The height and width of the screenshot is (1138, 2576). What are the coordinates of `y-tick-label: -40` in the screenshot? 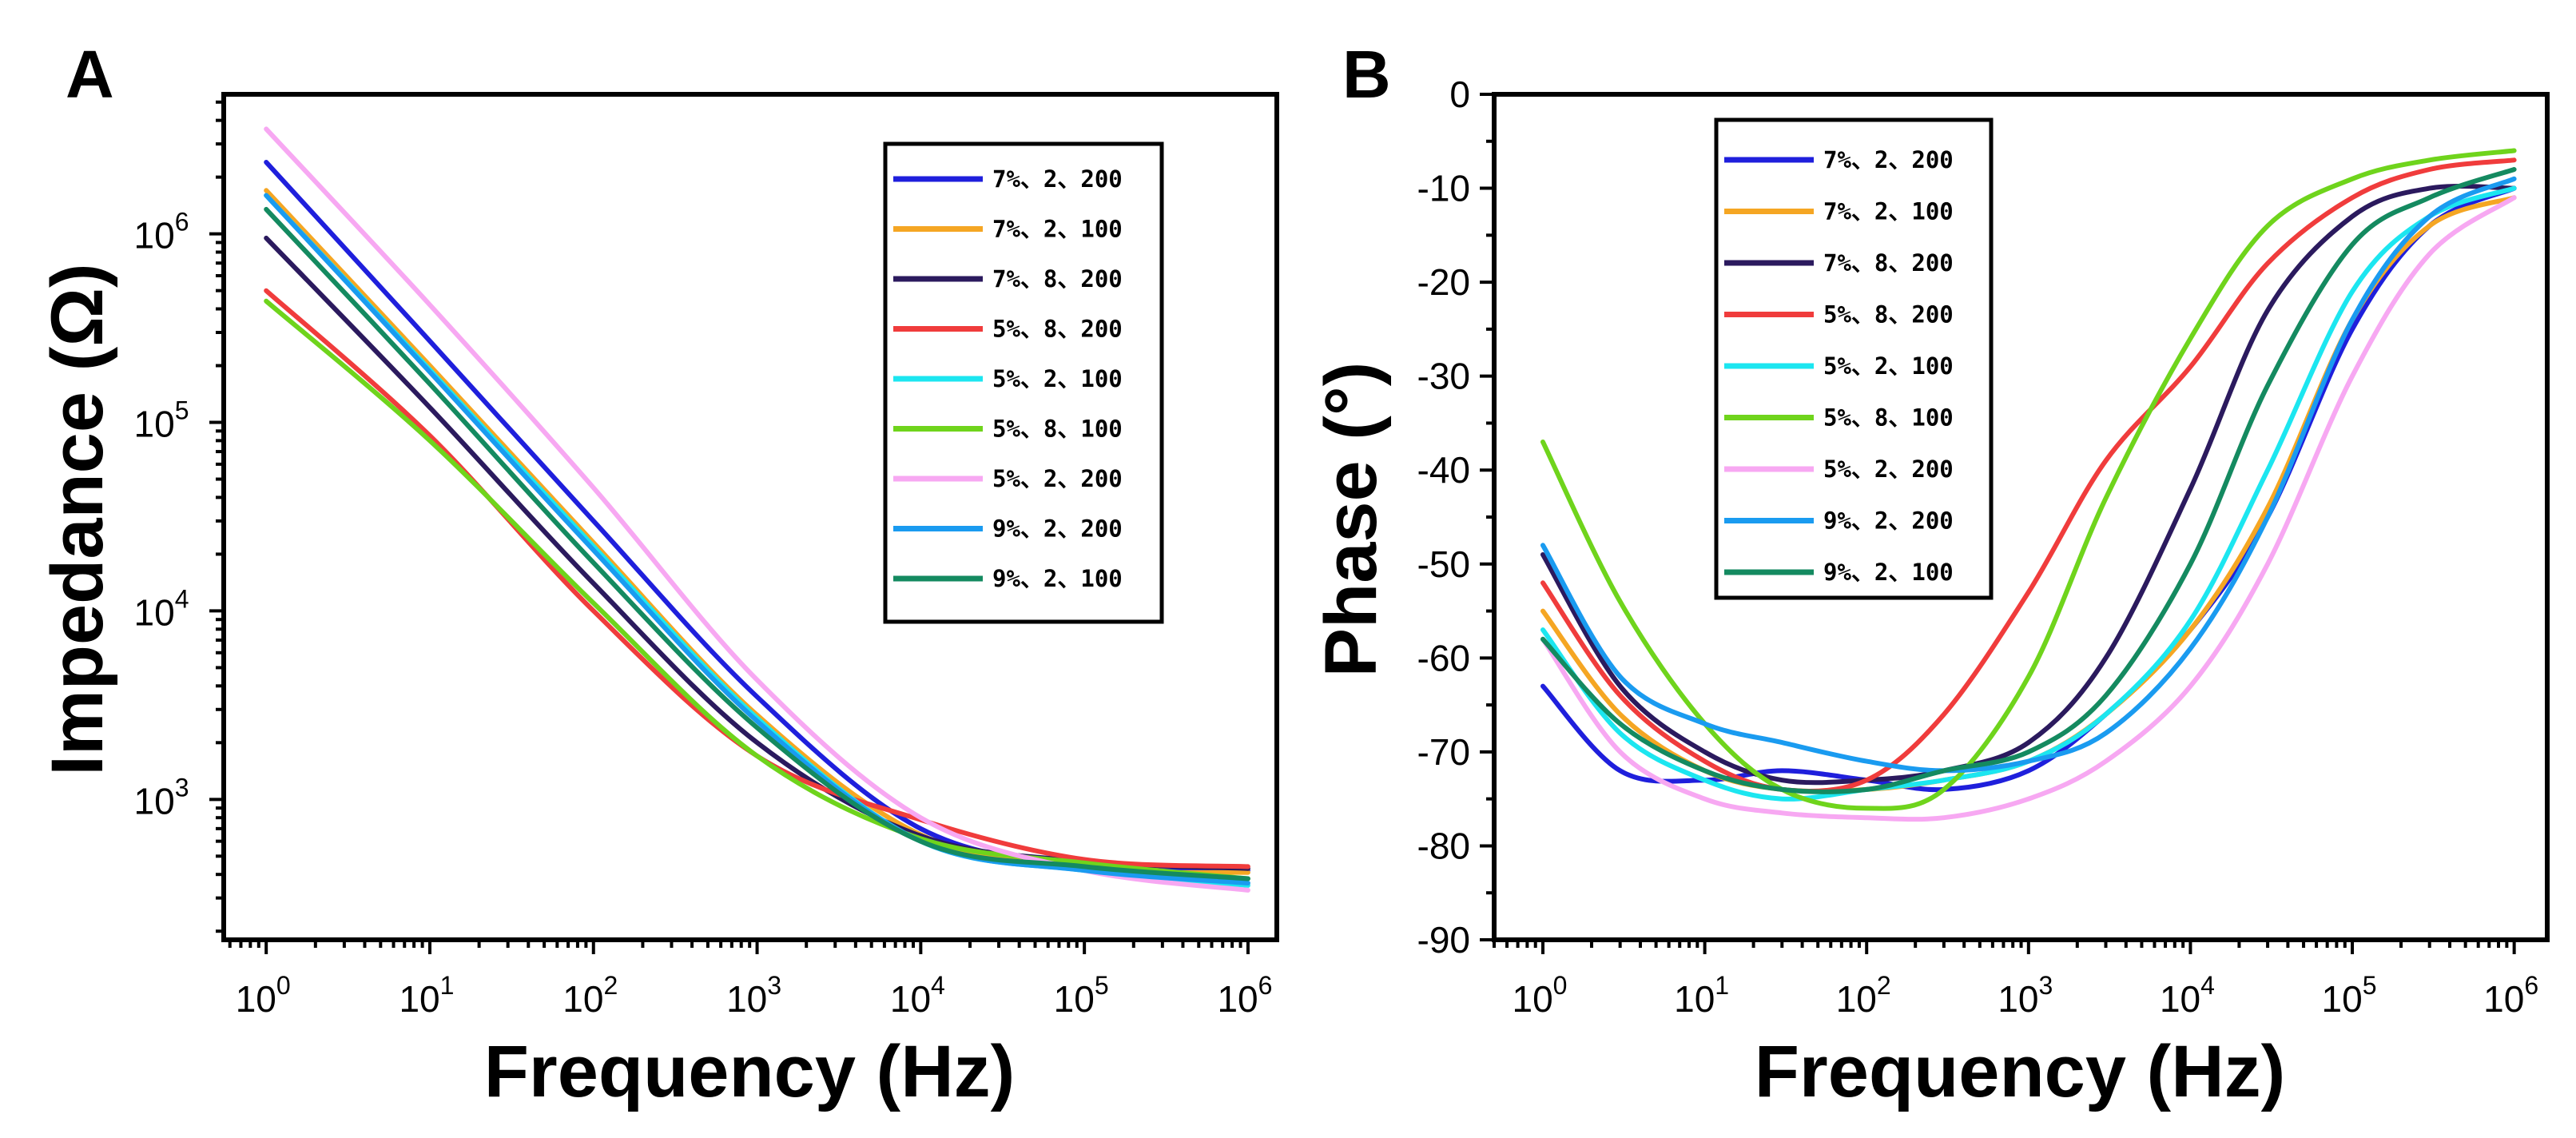 It's located at (1443, 470).